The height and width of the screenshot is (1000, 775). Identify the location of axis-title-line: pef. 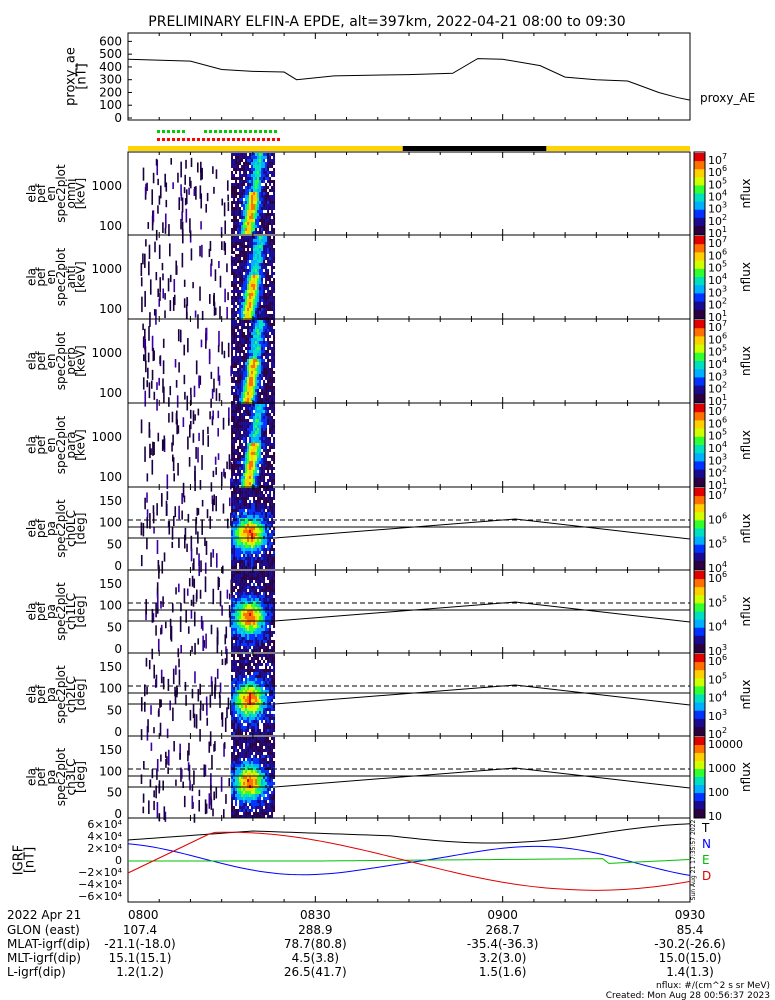
(41, 361).